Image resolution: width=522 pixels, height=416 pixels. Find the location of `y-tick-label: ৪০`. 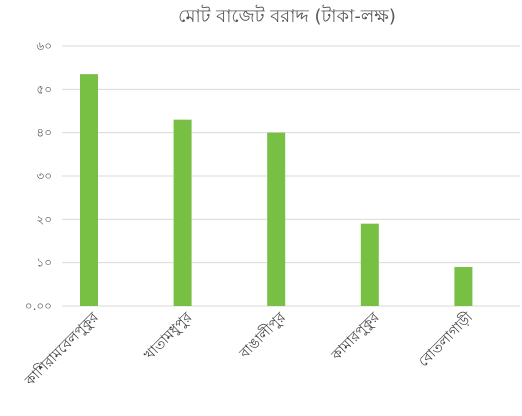

y-tick-label: ৪০ is located at coordinates (44, 133).